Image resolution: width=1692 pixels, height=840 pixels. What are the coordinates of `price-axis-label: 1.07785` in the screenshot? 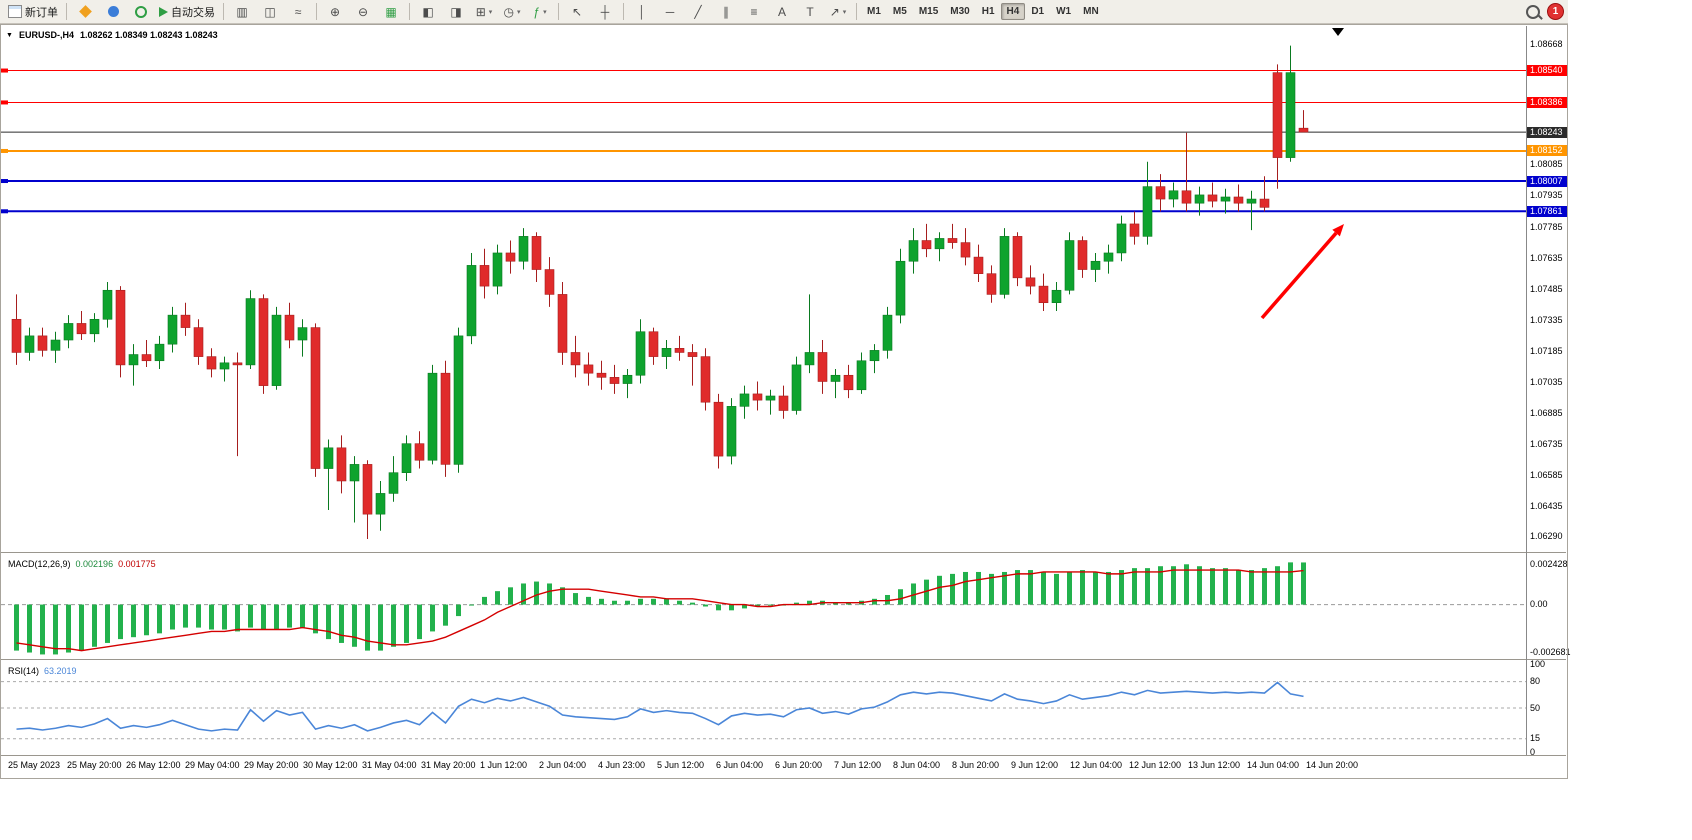 It's located at (1546, 226).